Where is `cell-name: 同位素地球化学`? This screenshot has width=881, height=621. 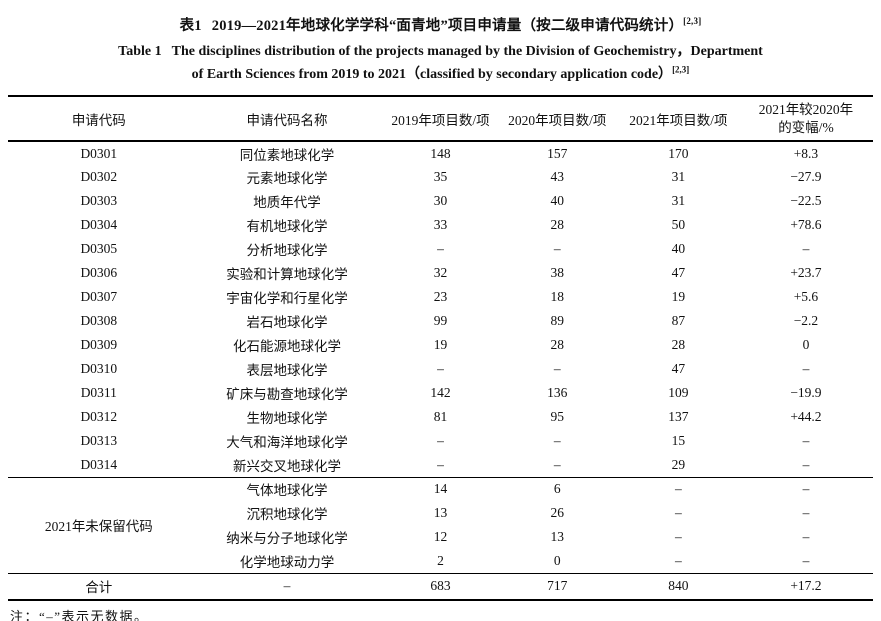 cell-name: 同位素地球化学 is located at coordinates (287, 155).